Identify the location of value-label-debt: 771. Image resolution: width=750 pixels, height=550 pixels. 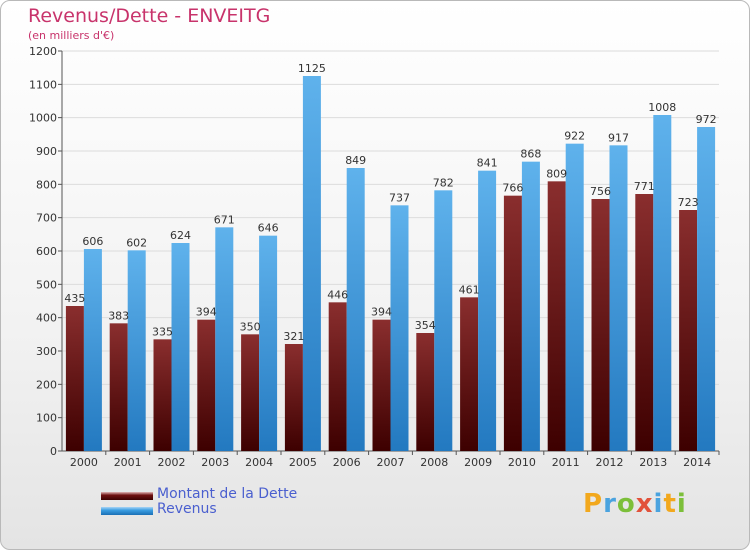
(644, 186).